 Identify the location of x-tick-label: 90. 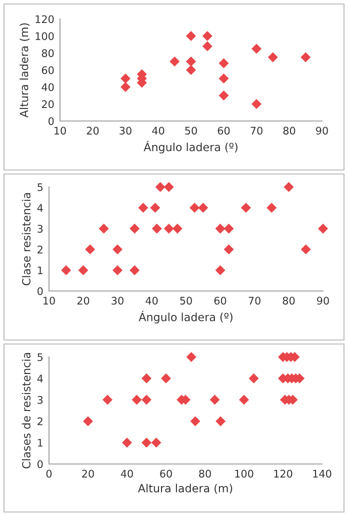
(323, 300).